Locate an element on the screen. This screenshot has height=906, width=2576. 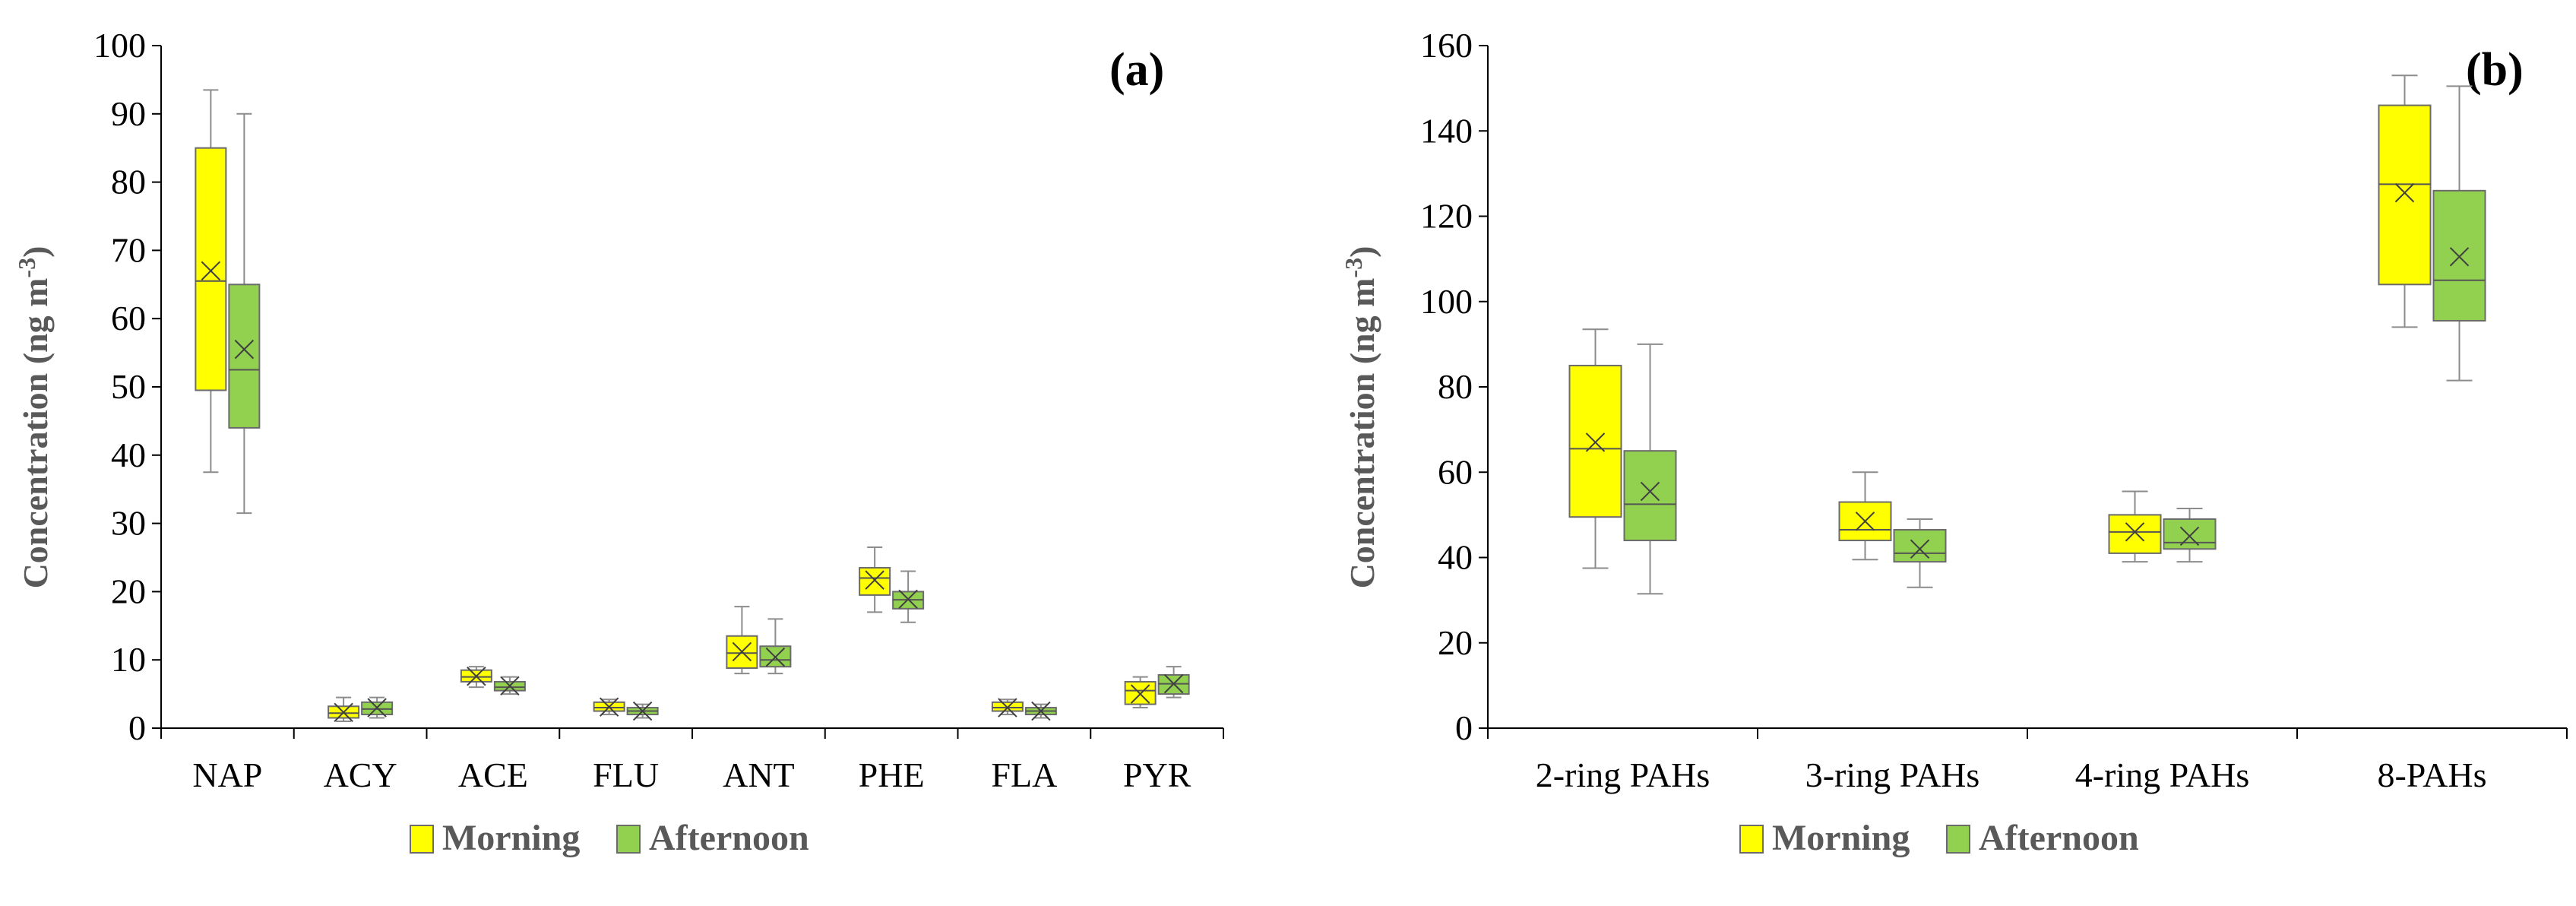
y-tick-label: 90 is located at coordinates (128, 113).